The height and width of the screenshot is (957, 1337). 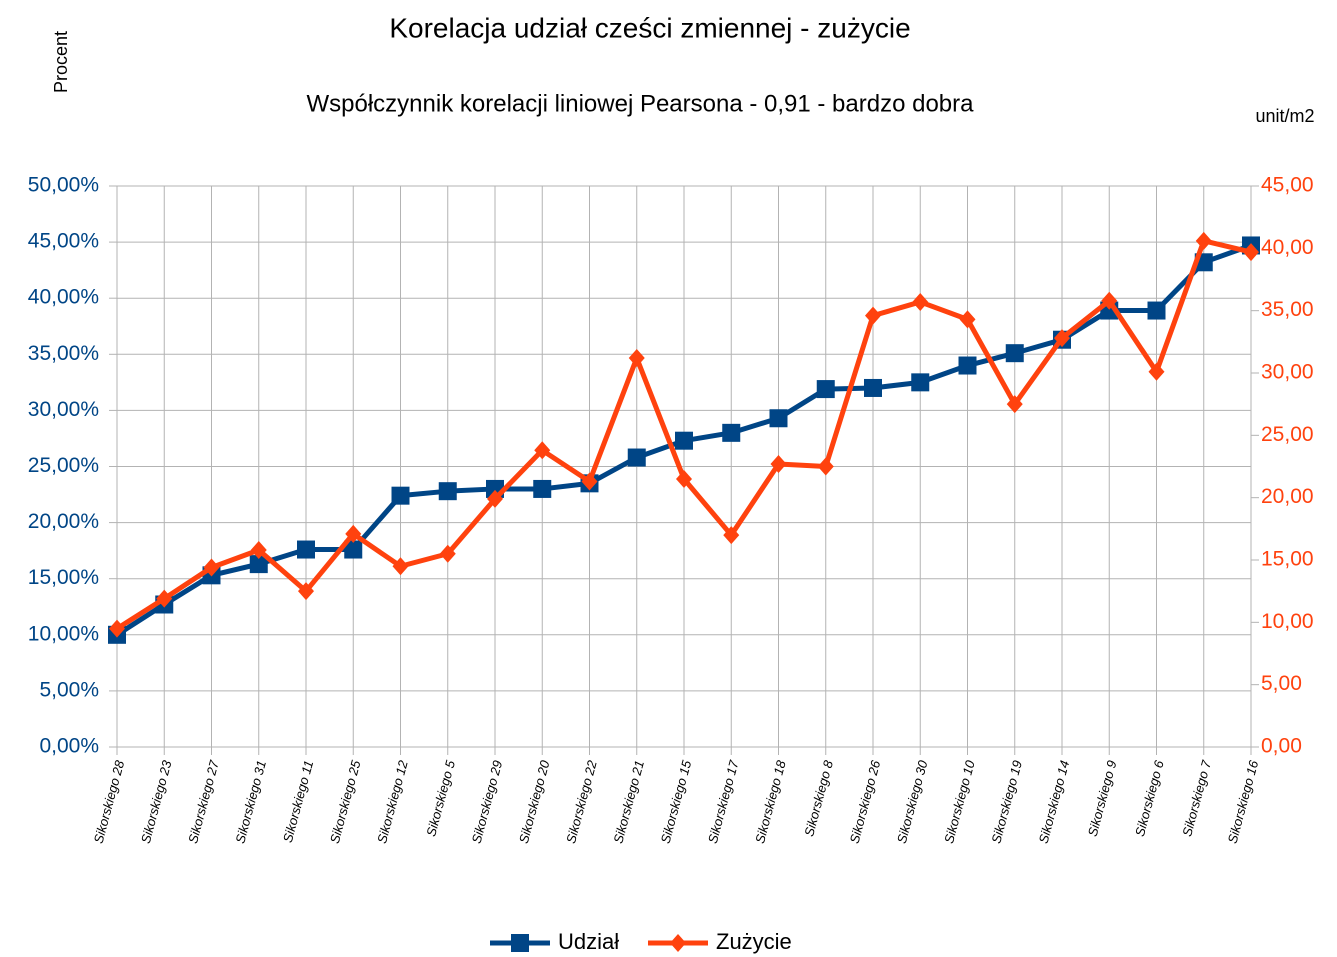 I want to click on y2-tick-label: 30,00, so click(x=1287, y=372).